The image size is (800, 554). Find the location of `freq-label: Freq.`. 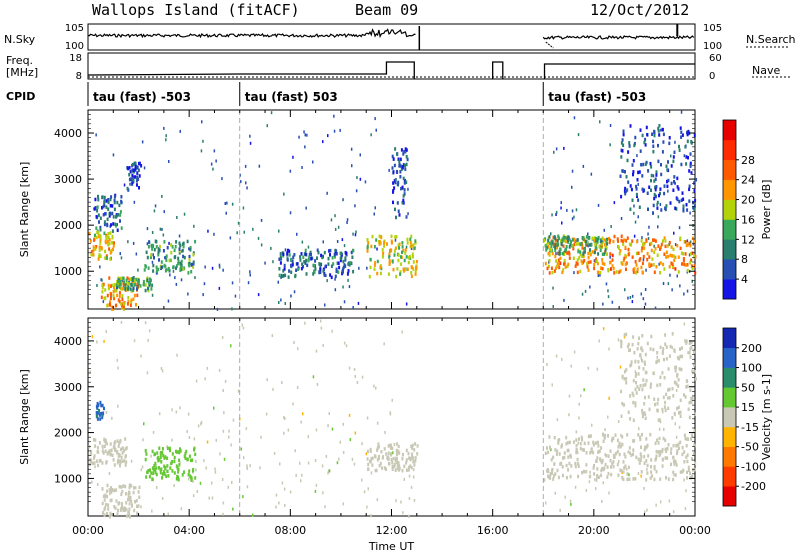

freq-label: Freq. is located at coordinates (20, 60).